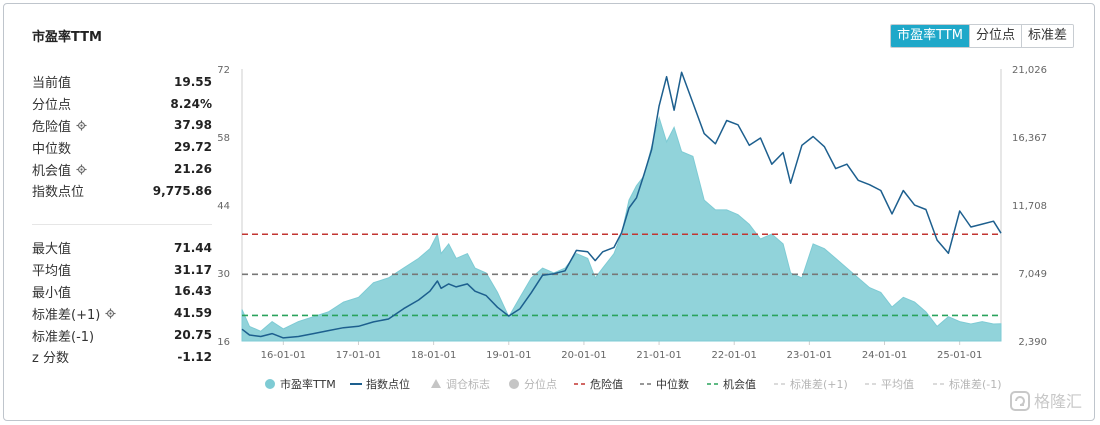  I want to click on y-right-tick-label: 2,390, so click(1032, 342).